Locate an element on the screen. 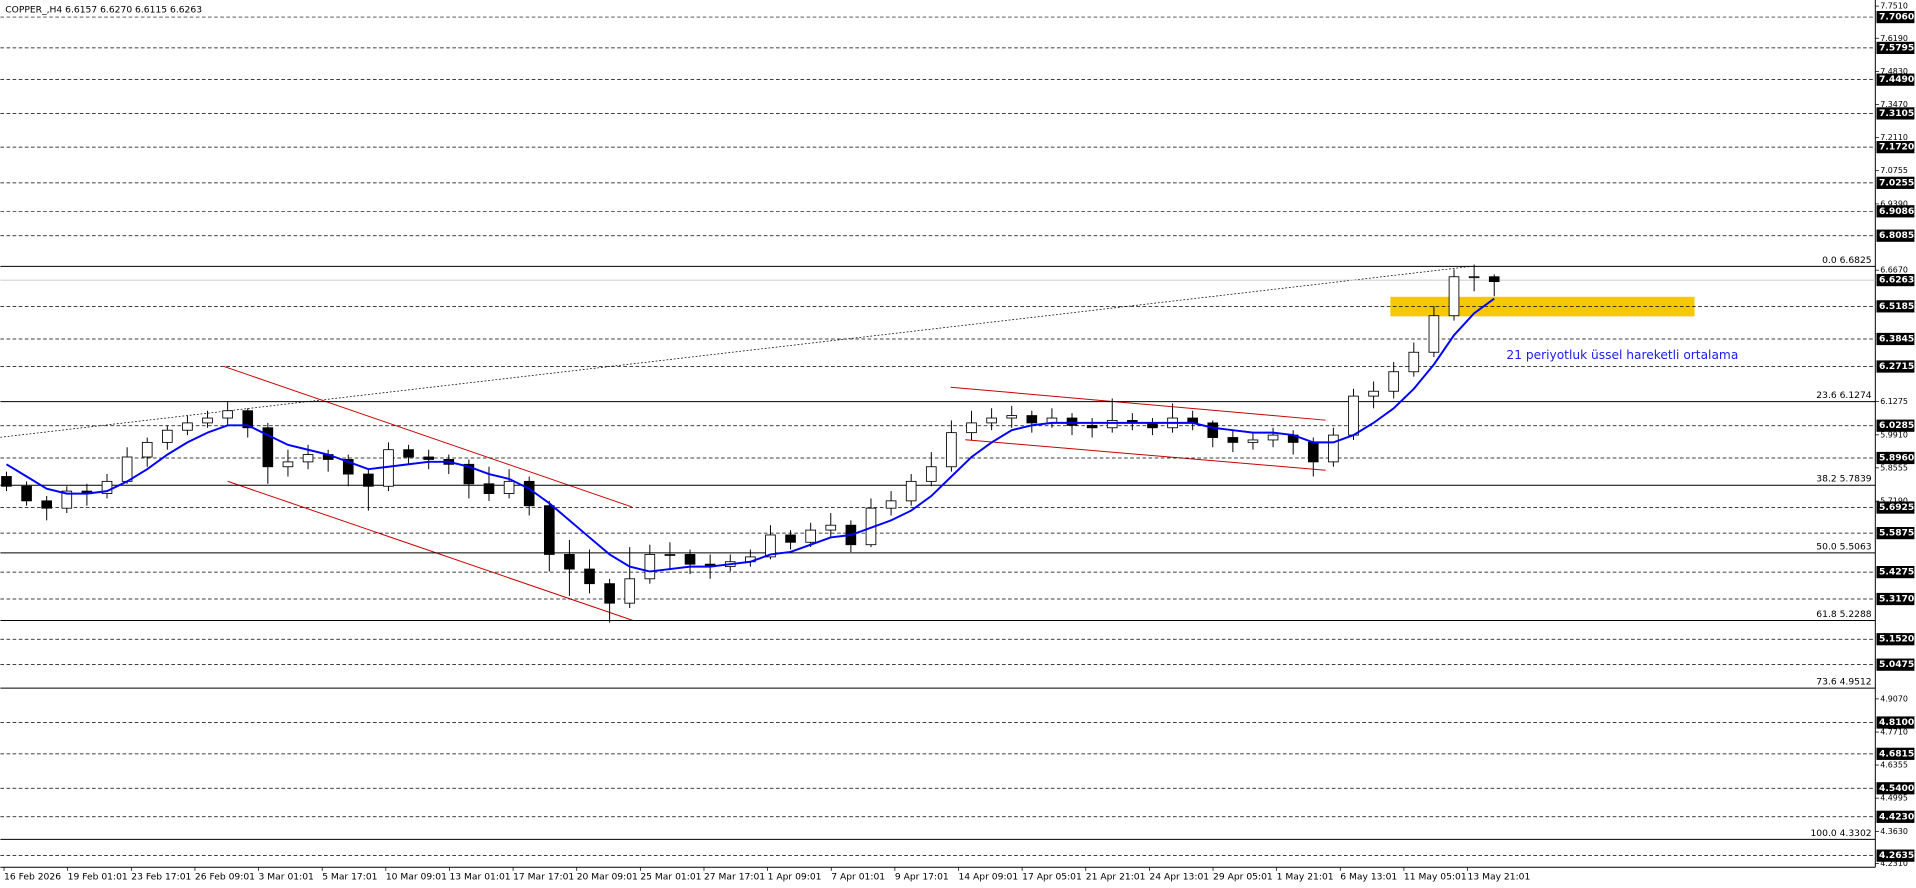 The height and width of the screenshot is (888, 1916). annotation: 21 periyotluk üssel hareketli ortalama is located at coordinates (1622, 355).